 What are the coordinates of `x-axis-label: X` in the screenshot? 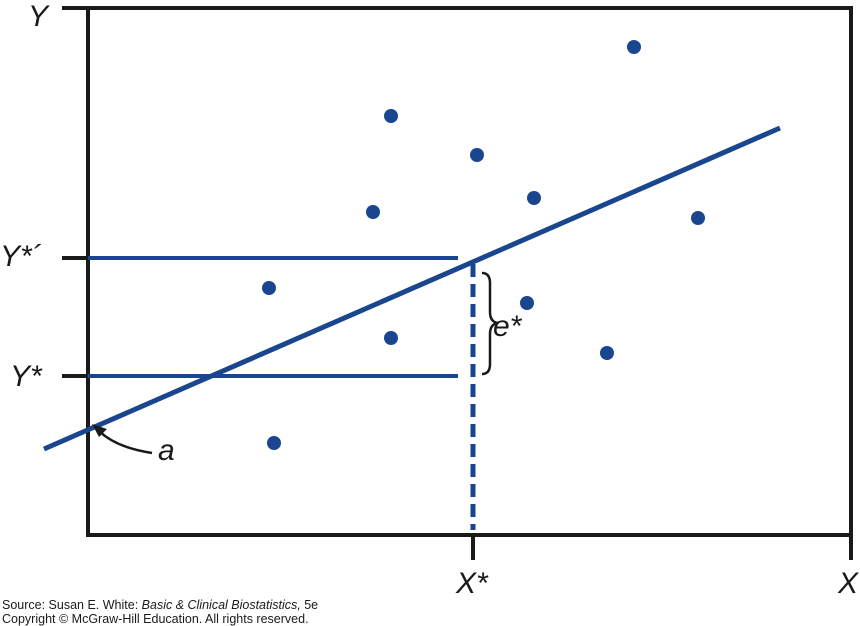 It's located at (848, 583).